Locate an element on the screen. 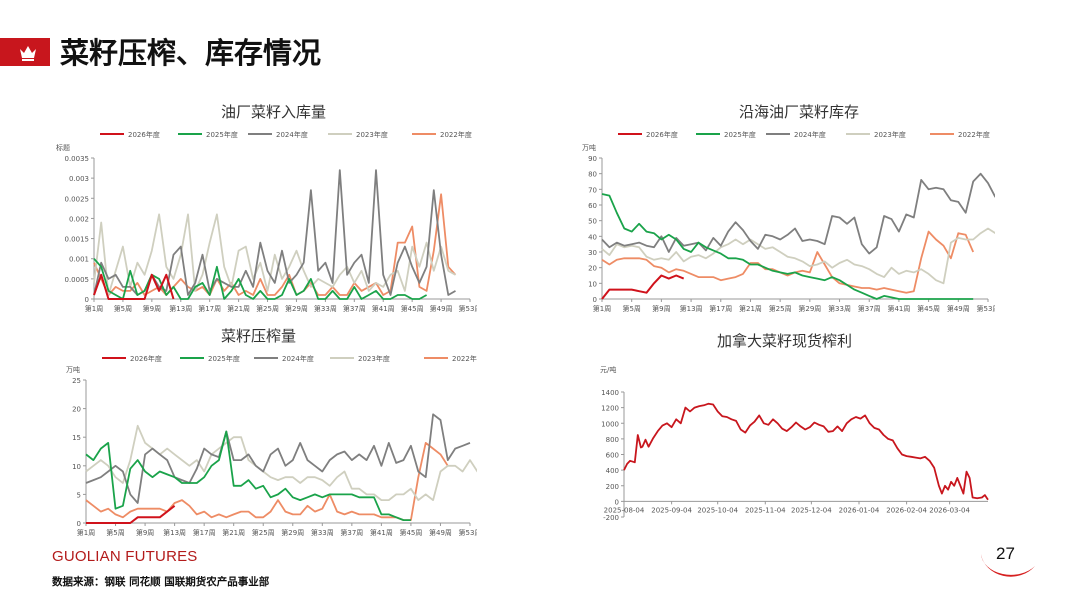  y-tick-label: 0.0005 is located at coordinates (77, 280).